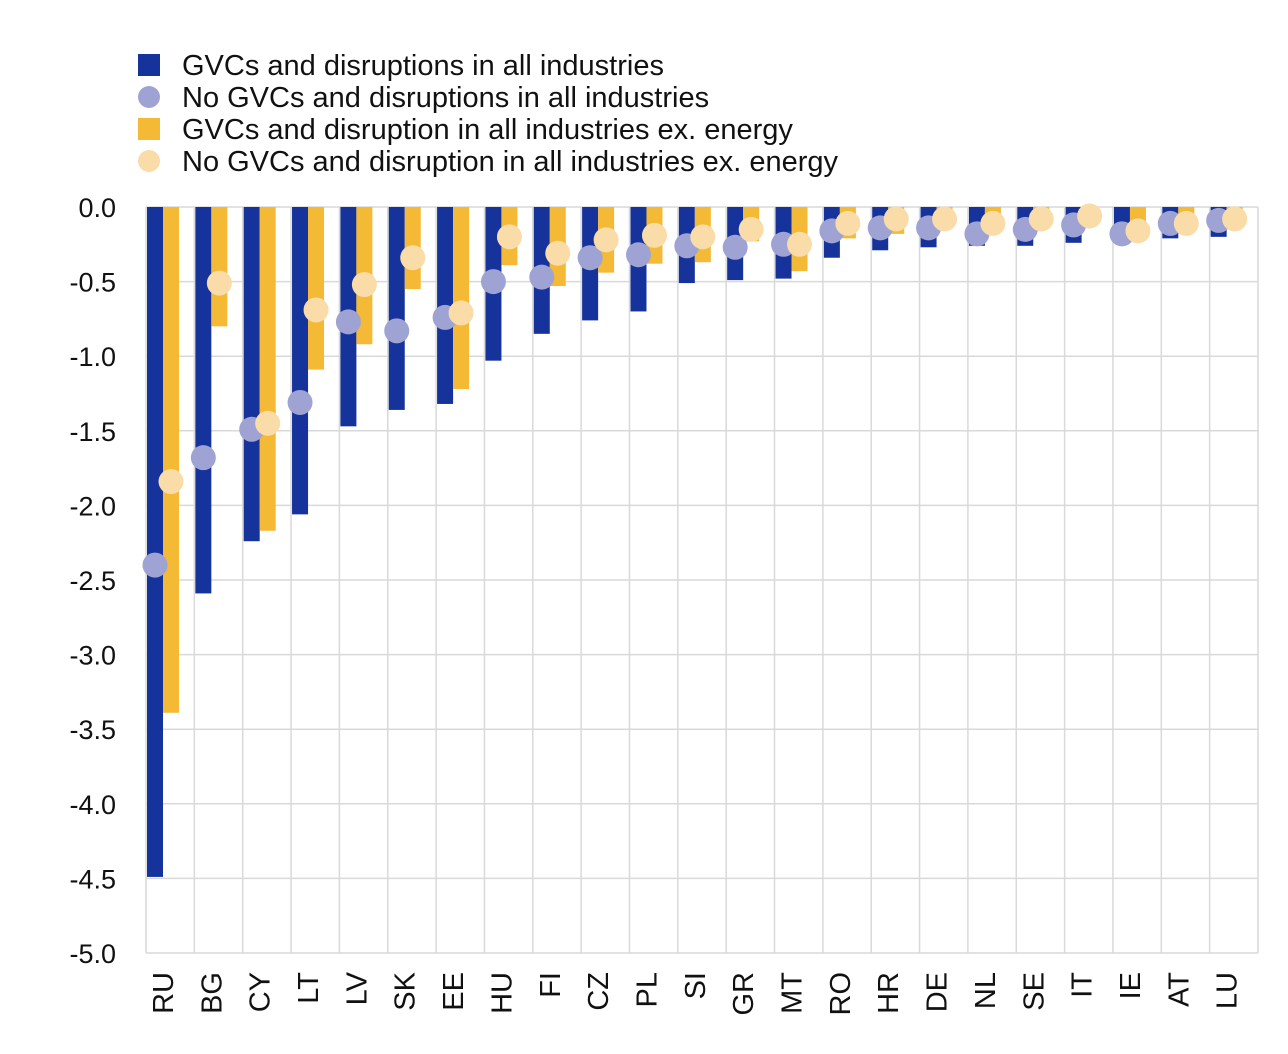 The height and width of the screenshot is (1054, 1288). What do you see at coordinates (397, 331) in the screenshot?
I see `dot-nogvc-all-SK` at bounding box center [397, 331].